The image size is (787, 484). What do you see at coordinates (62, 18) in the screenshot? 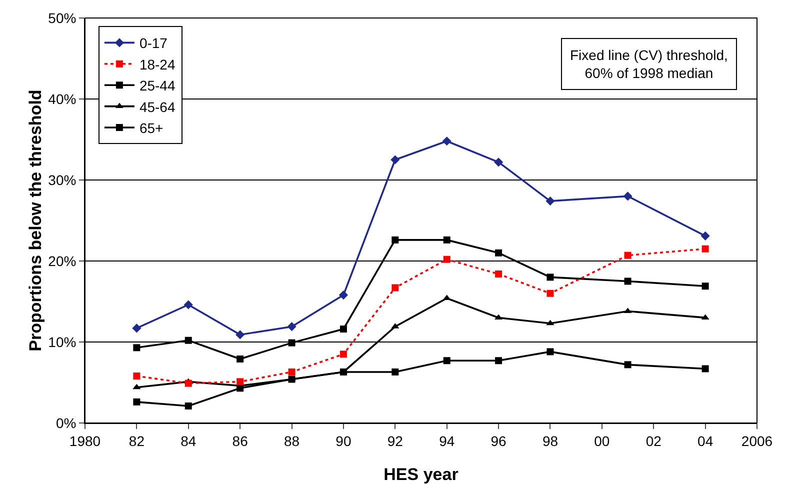
I see `y-tick-label: 50%` at bounding box center [62, 18].